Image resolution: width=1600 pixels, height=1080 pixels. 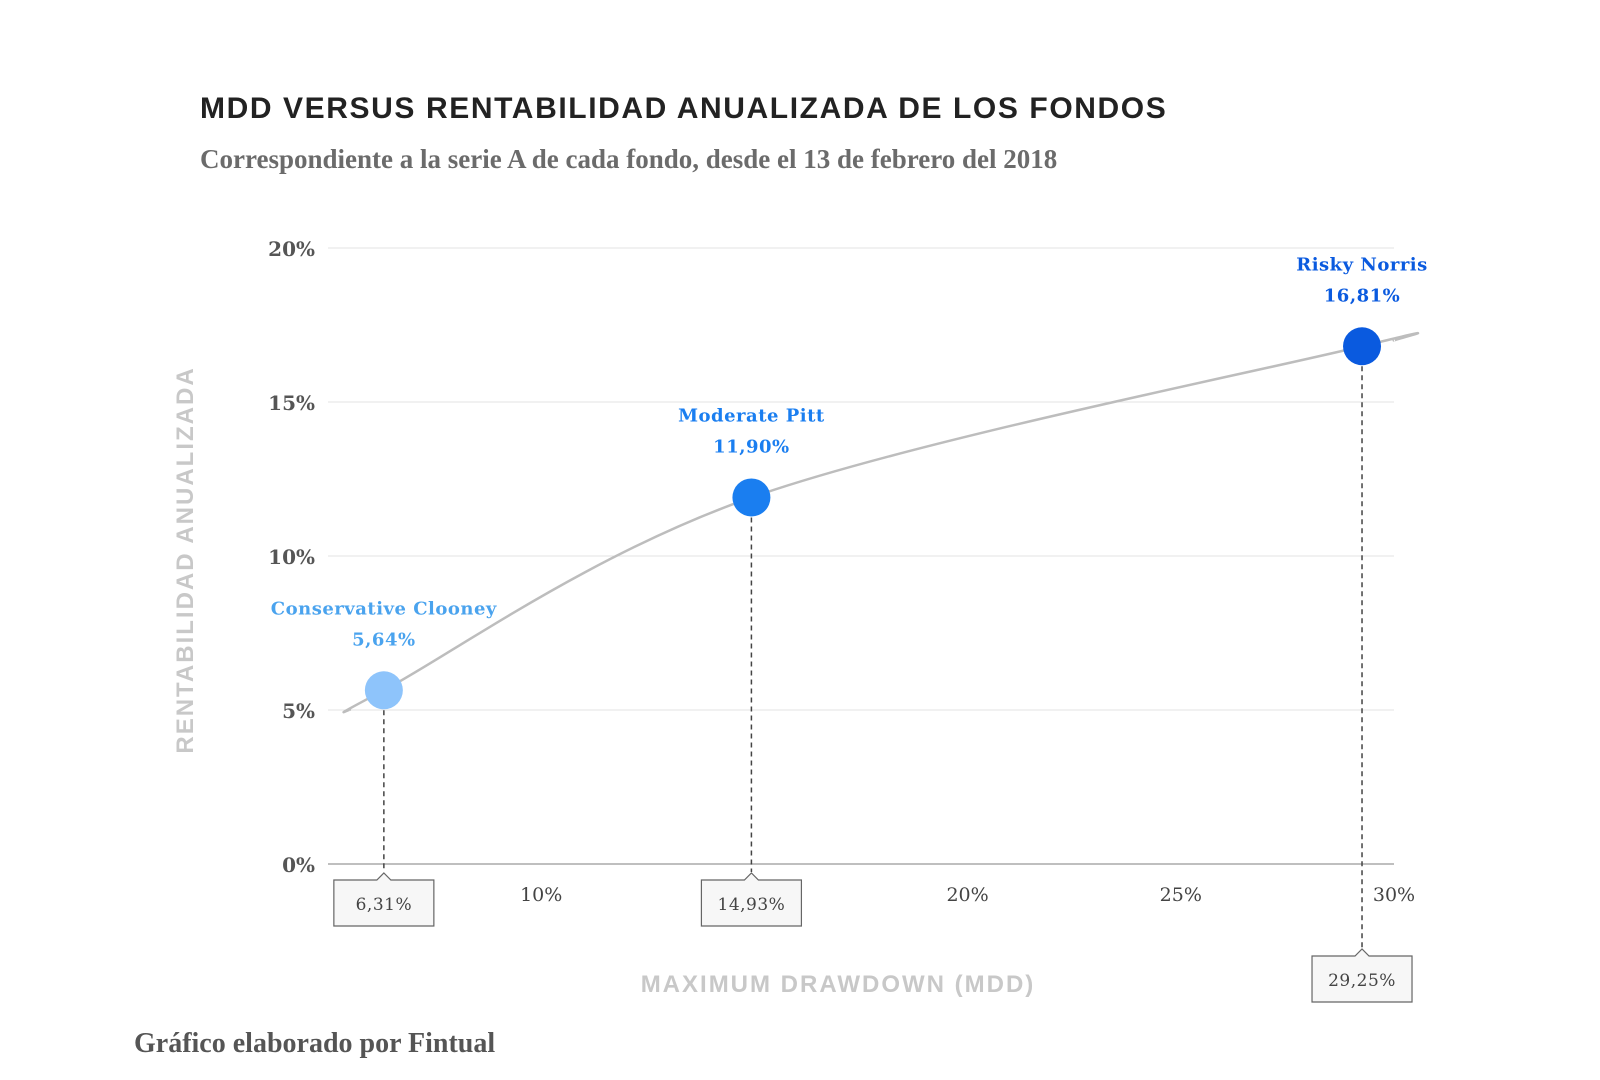 What do you see at coordinates (298, 711) in the screenshot?
I see `y-tick-label: 5%` at bounding box center [298, 711].